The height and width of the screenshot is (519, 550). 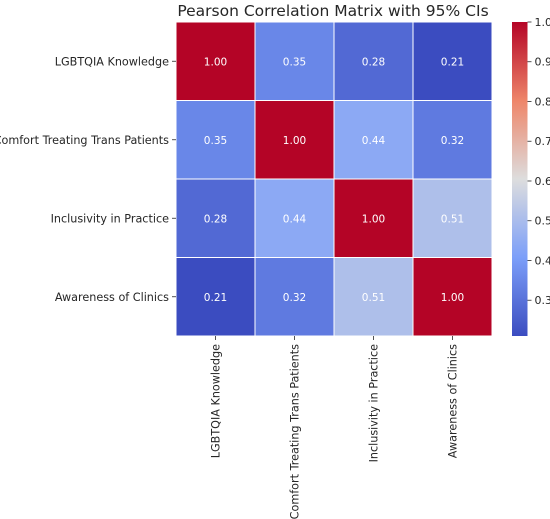 What do you see at coordinates (542, 62) in the screenshot?
I see `colorbar-tick-label: 0.9` at bounding box center [542, 62].